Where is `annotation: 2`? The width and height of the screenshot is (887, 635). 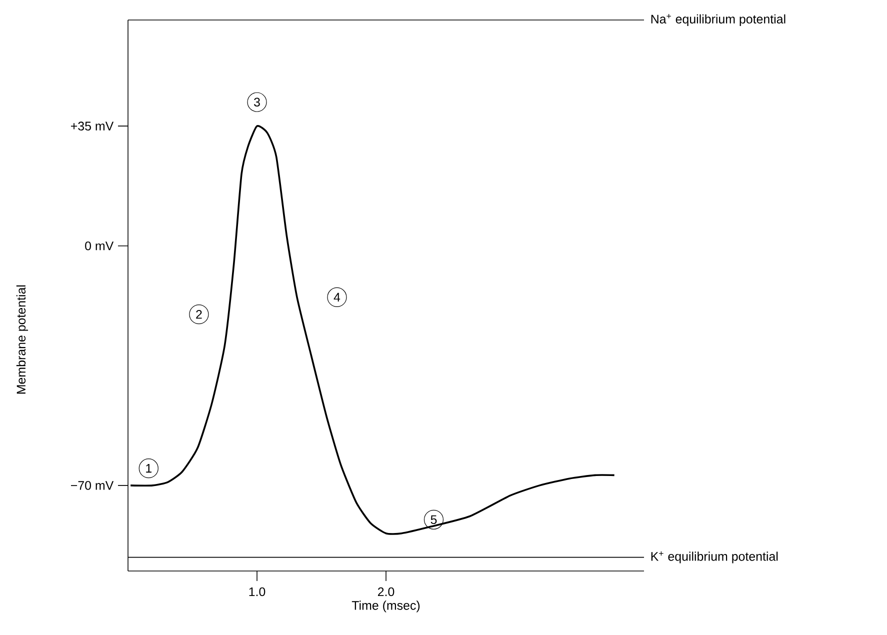
annotation: 2 is located at coordinates (199, 314).